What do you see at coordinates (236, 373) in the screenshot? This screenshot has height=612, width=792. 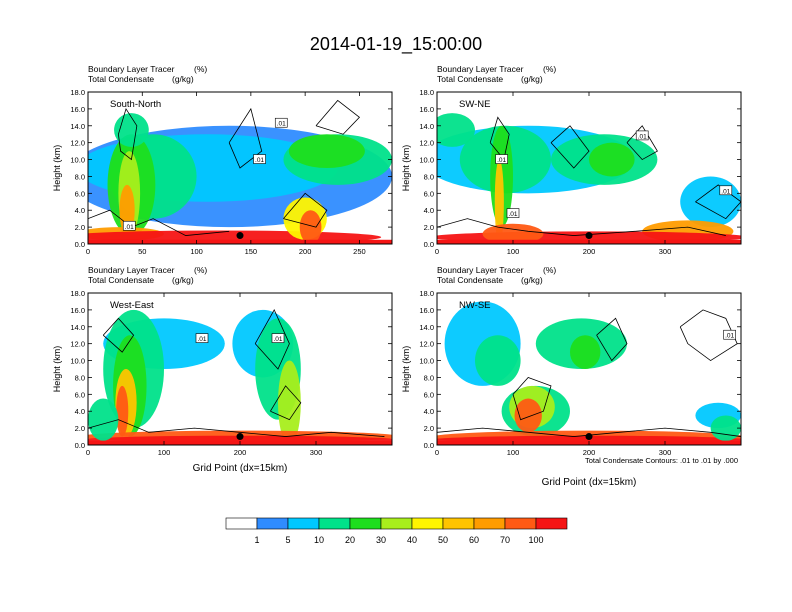 I see `condensate-contours` at bounding box center [236, 373].